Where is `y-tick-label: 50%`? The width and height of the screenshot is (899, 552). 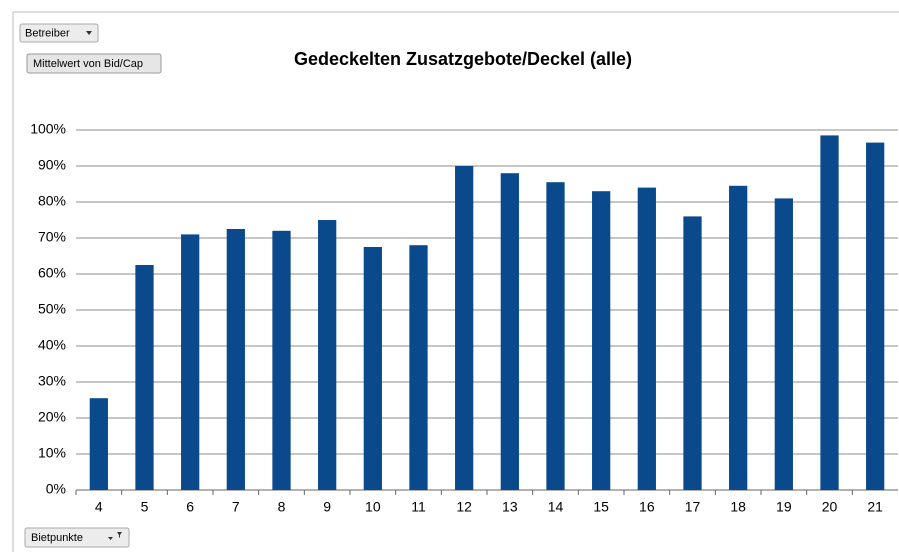 y-tick-label: 50% is located at coordinates (52, 309).